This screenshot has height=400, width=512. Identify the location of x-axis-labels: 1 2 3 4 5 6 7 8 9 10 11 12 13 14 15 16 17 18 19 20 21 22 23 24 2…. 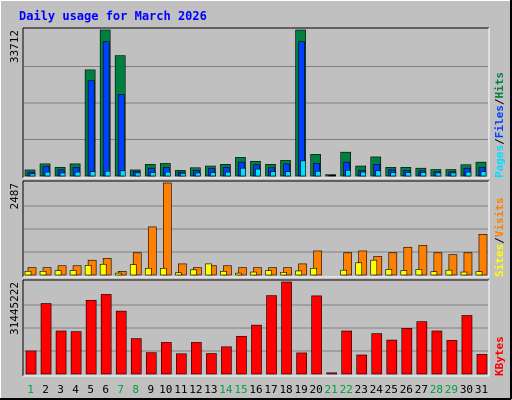
(257, 389).